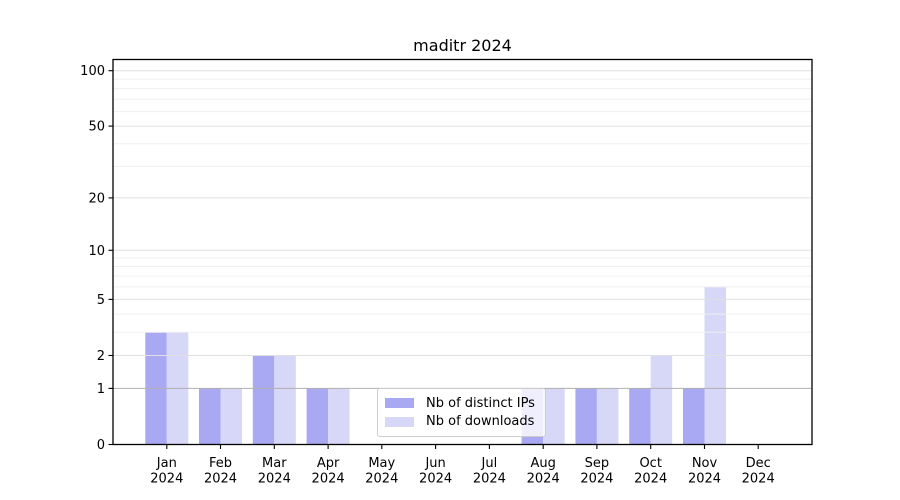  I want to click on legend-swatch-distinct-ips, so click(399, 403).